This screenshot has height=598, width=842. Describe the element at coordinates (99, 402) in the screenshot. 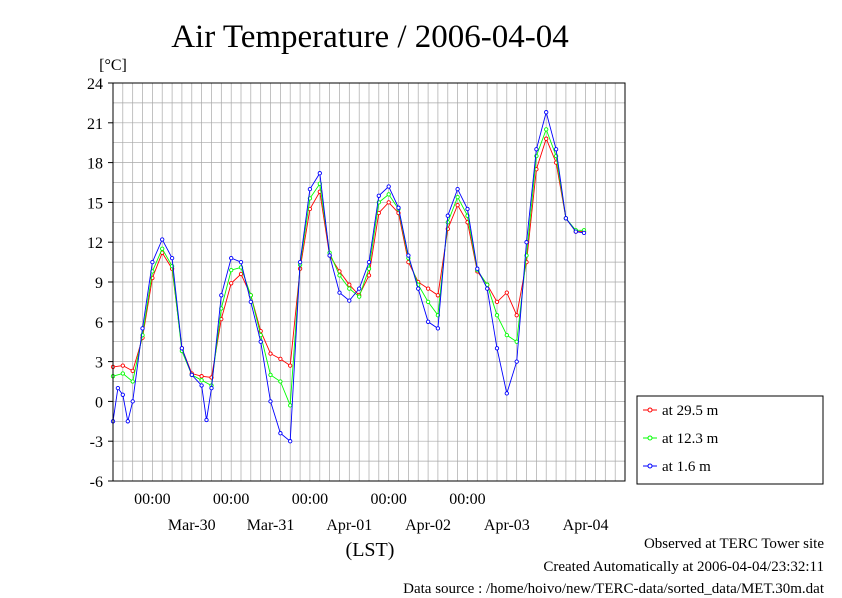

I see `y-tick-label: 0` at that location.